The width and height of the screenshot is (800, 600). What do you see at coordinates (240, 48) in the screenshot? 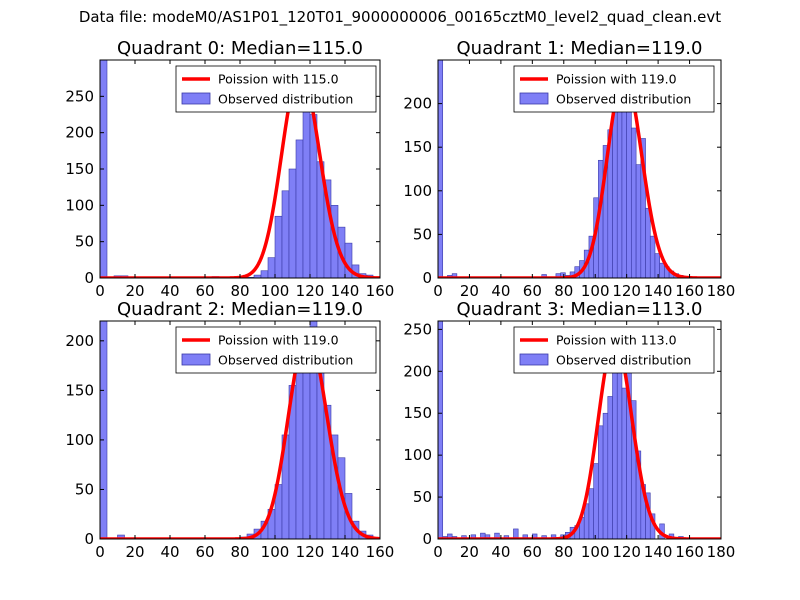
I see `subplot-title: Quadrant 0: Median=115.0` at bounding box center [240, 48].